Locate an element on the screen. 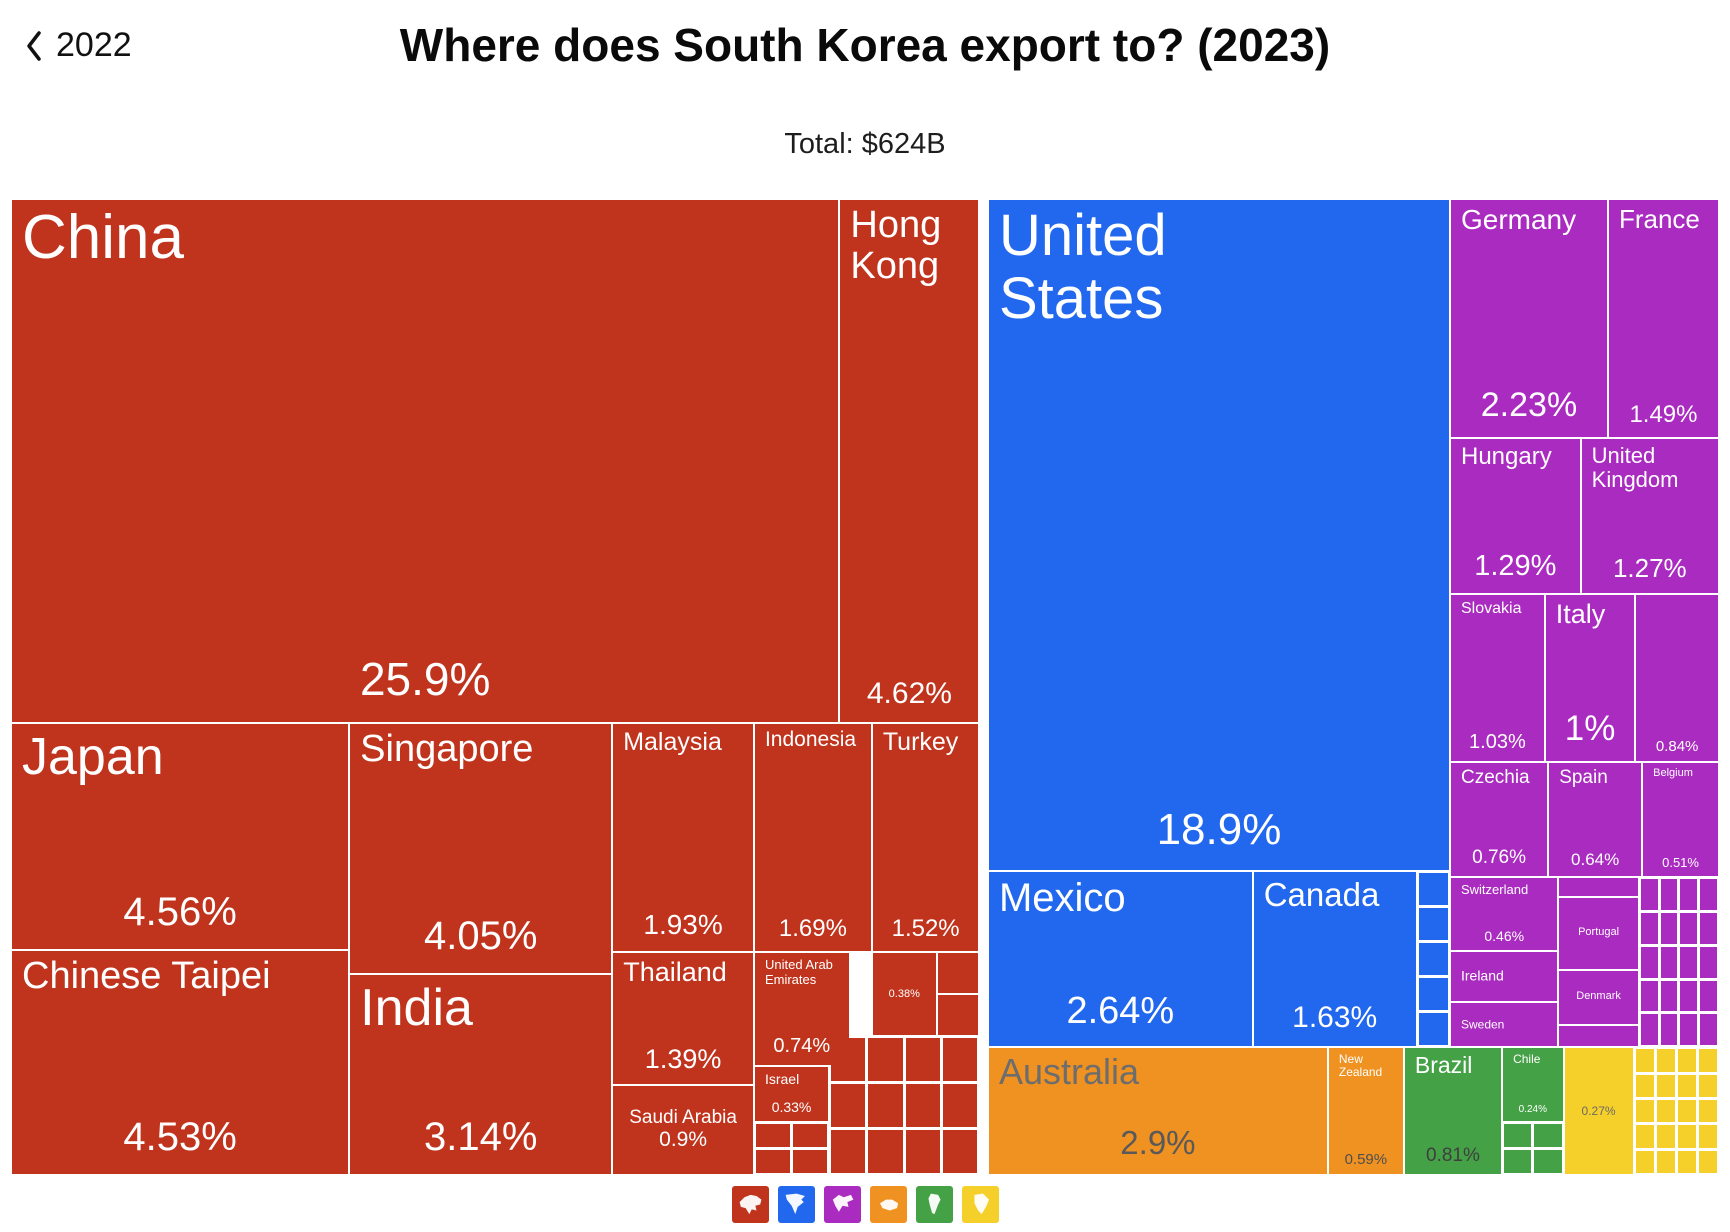 The width and height of the screenshot is (1730, 1232). treemap-tile-hungary: Hungary 1.29% is located at coordinates (1515, 516).